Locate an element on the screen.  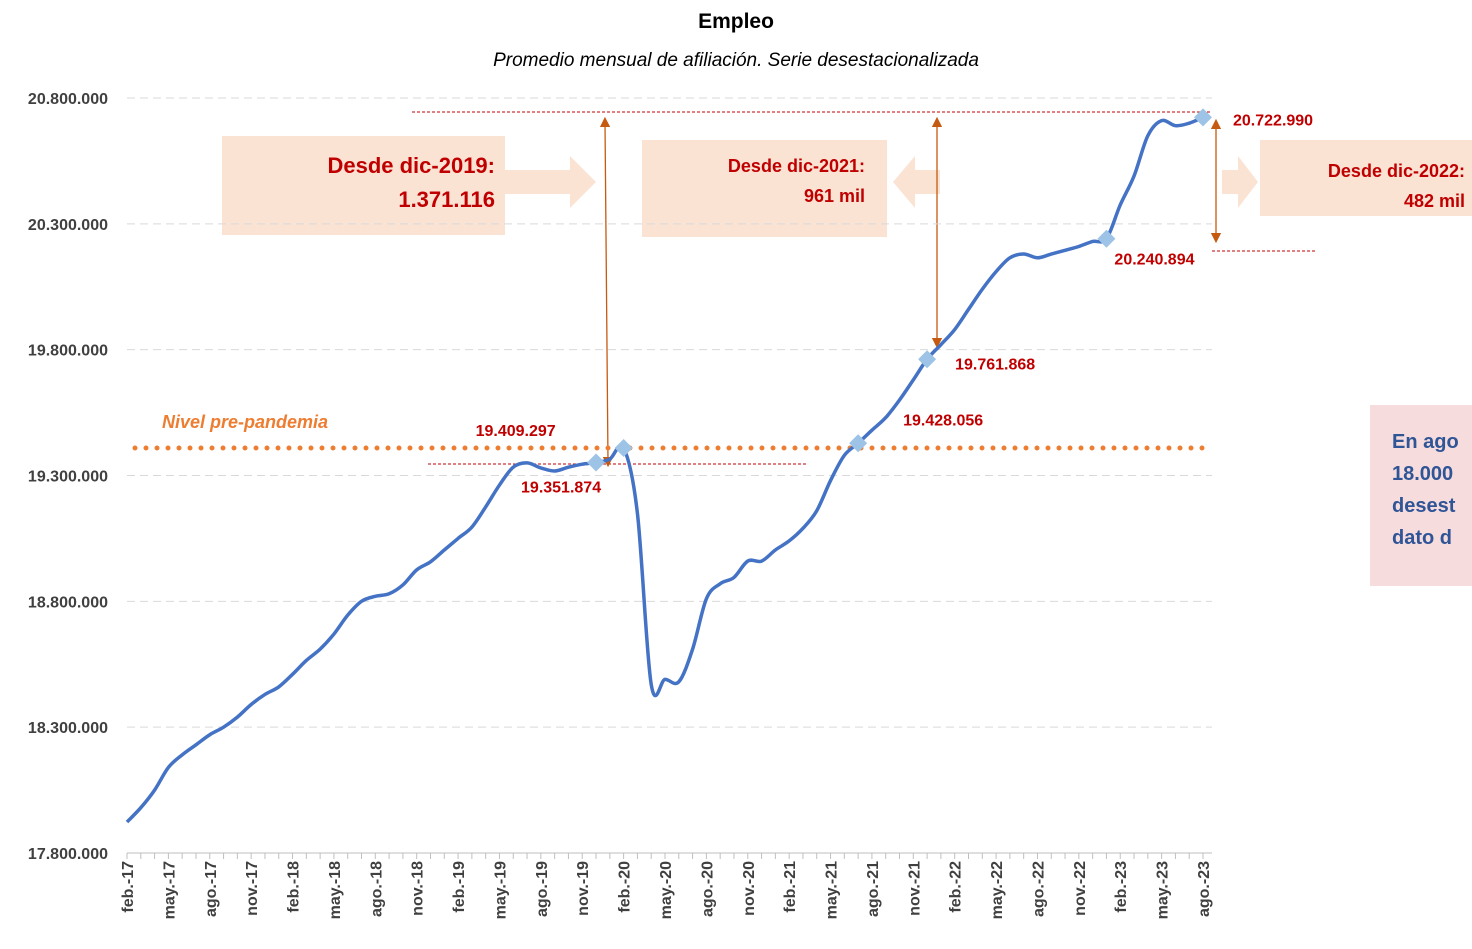
value-label: 20.240.894 is located at coordinates (1154, 260).